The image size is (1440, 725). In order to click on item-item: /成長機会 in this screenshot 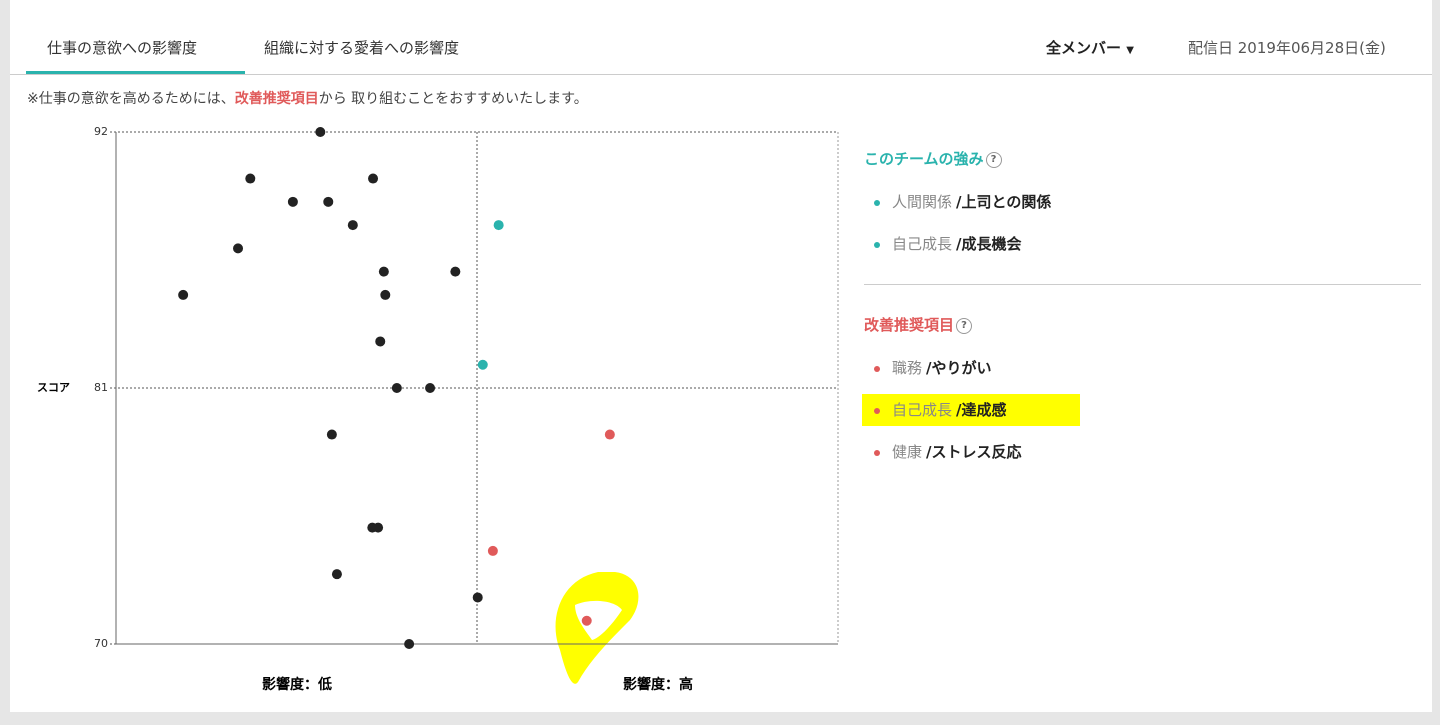, I will do `click(989, 244)`.